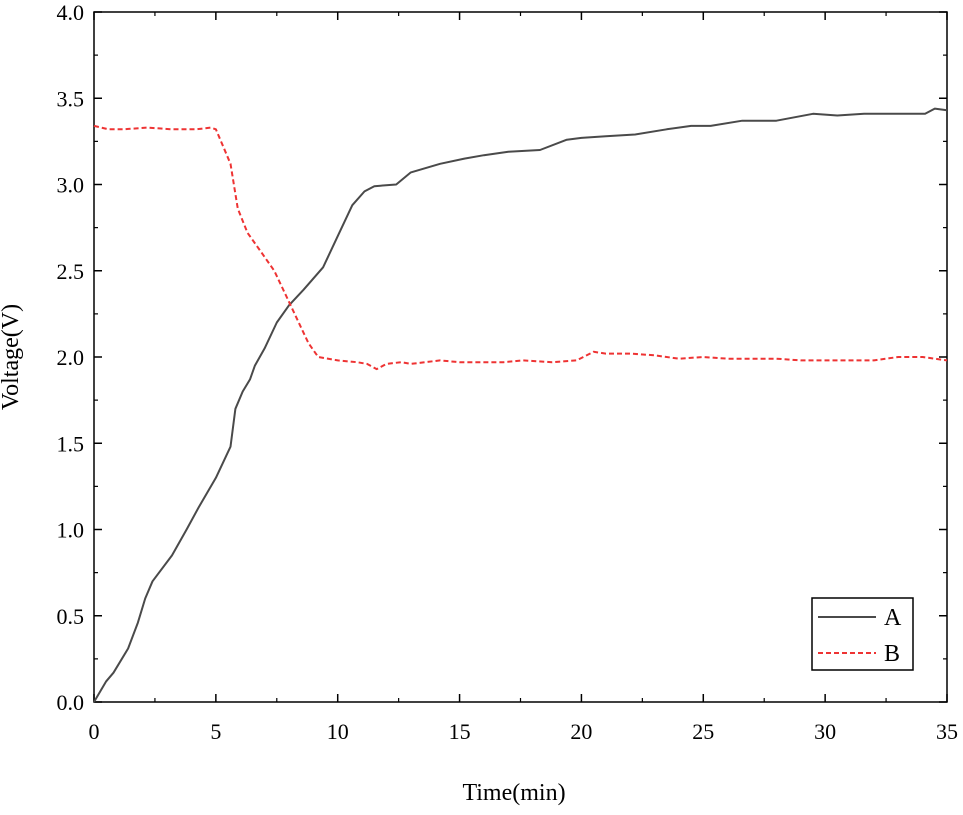 The height and width of the screenshot is (815, 963). I want to click on y-tick-label: 0.5, so click(71, 616).